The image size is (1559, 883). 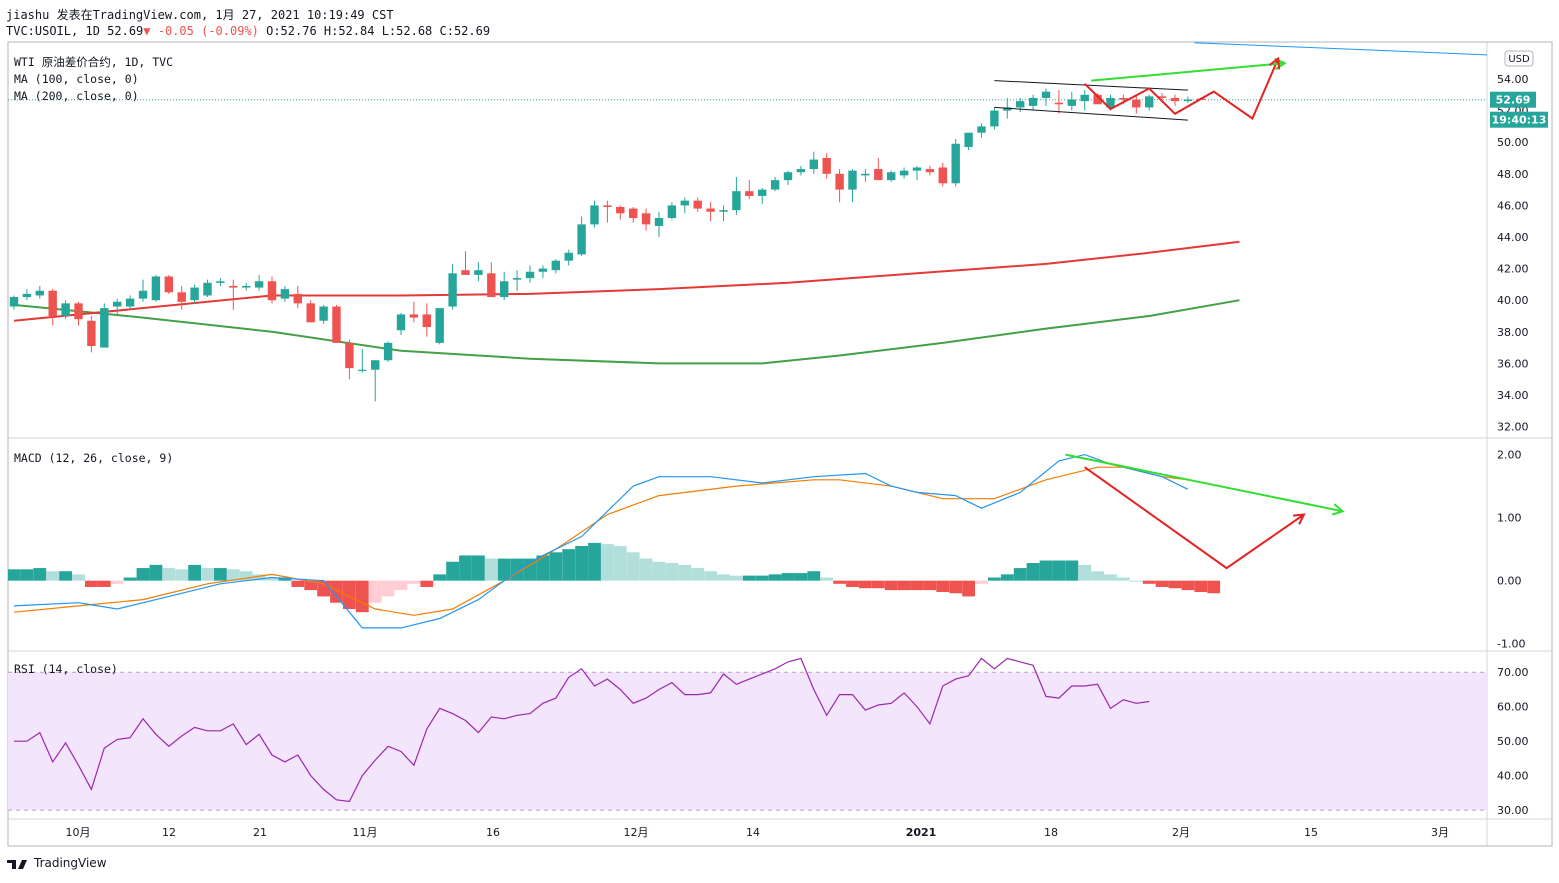 What do you see at coordinates (1519, 120) in the screenshot?
I see `countdown-text: 19:40:13` at bounding box center [1519, 120].